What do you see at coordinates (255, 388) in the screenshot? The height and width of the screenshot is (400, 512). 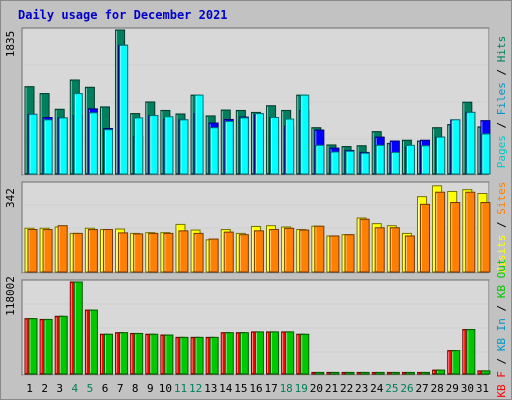 I see `x-tick-day-16: 16` at bounding box center [255, 388].